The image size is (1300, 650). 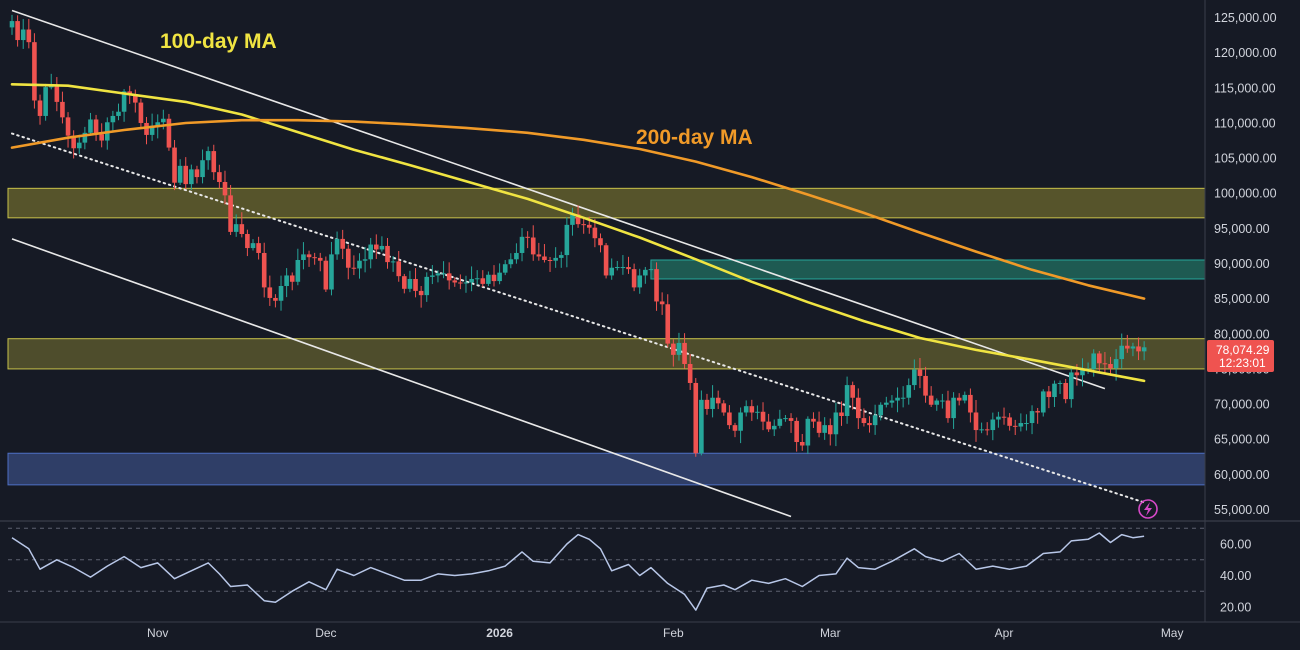 I want to click on ma100-annotation: 100-day MA, so click(x=218, y=41).